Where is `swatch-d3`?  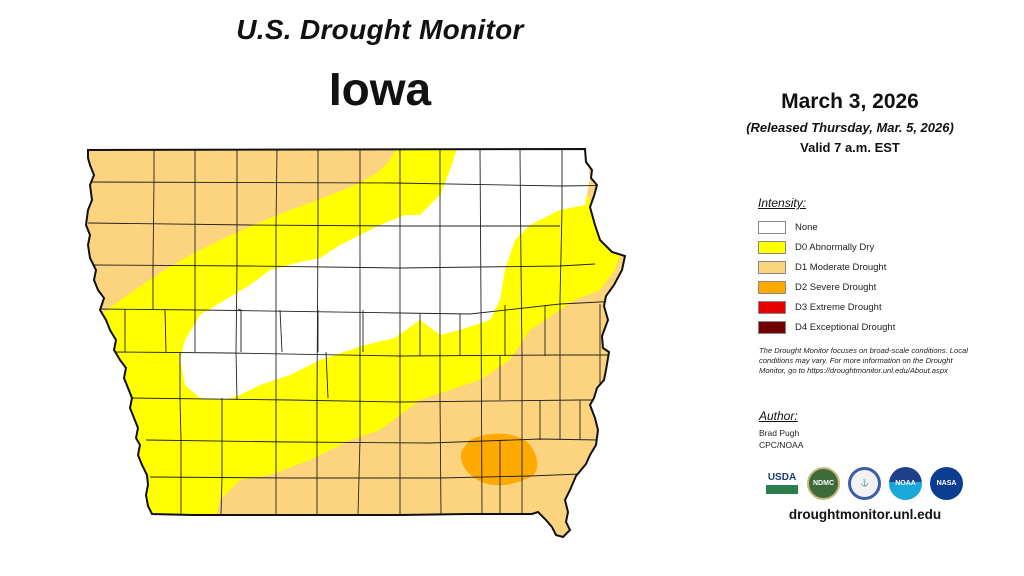 swatch-d3 is located at coordinates (772, 307).